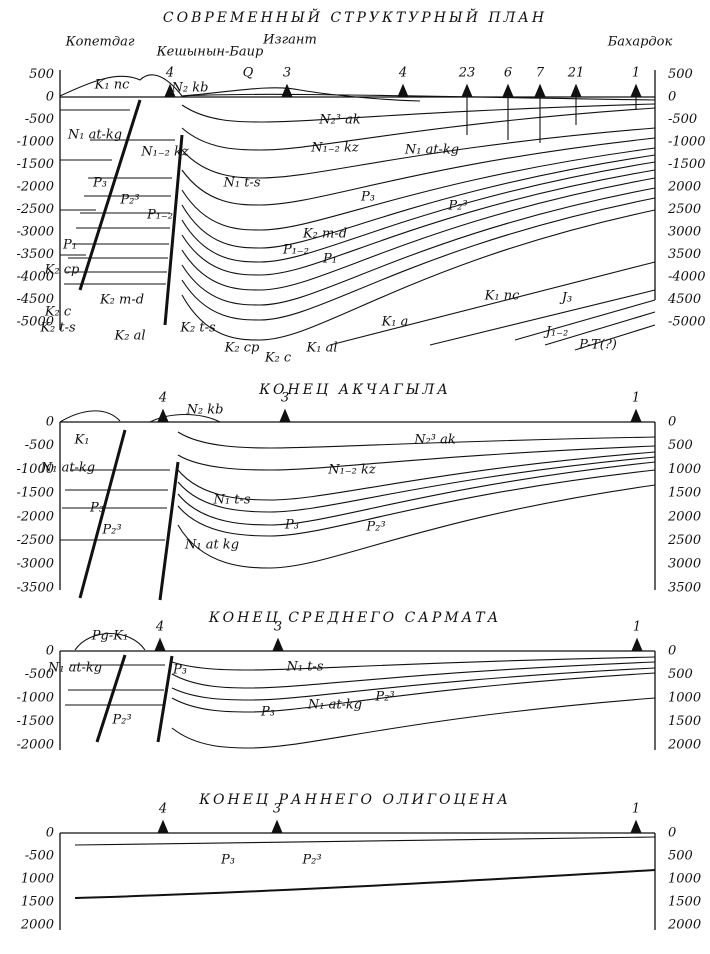 This screenshot has height=954, width=710. What do you see at coordinates (354, 618) in the screenshot?
I see `panel-title: КОНЕЦ СРЕДНЕГО САРМАТА` at bounding box center [354, 618].